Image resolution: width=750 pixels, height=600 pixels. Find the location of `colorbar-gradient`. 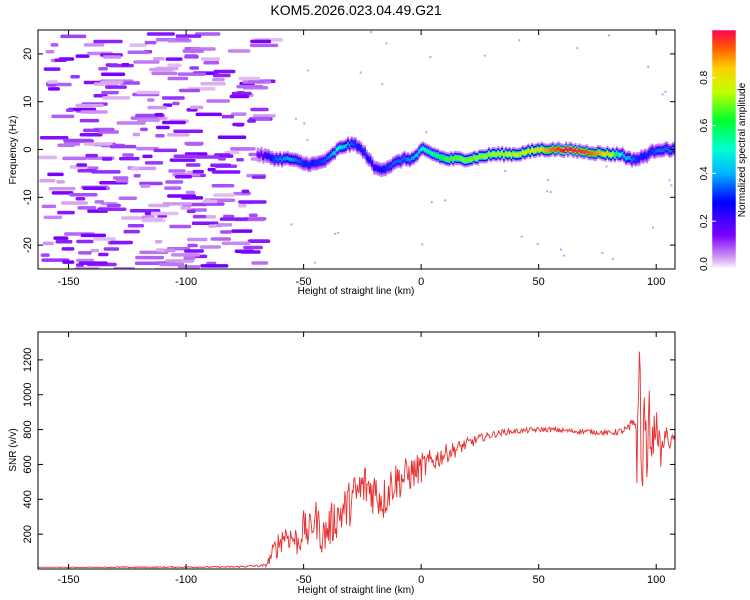

colorbar-gradient is located at coordinates (724, 149).